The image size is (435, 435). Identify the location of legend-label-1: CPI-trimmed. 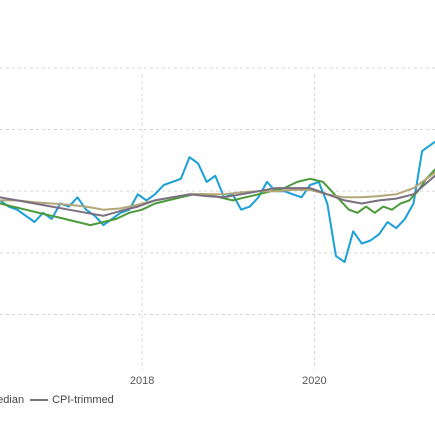
(83, 400).